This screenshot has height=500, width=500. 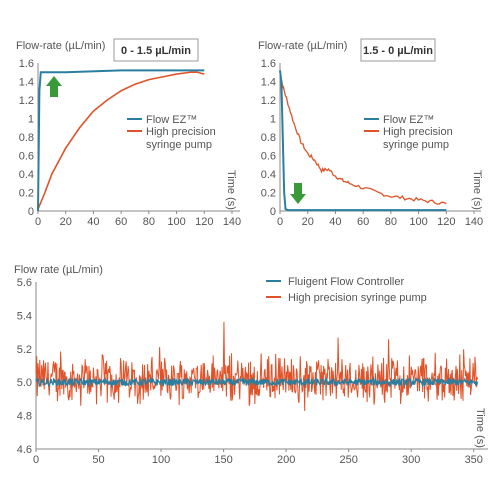 I want to click on c1-xtick-label: 140, so click(x=232, y=222).